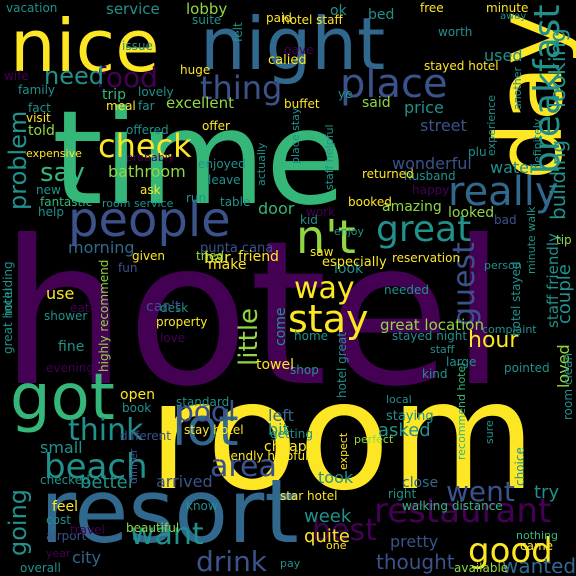 This screenshot has height=576, width=576. Describe the element at coordinates (349, 231) in the screenshot. I see `word-enjoy: enjoy` at that location.